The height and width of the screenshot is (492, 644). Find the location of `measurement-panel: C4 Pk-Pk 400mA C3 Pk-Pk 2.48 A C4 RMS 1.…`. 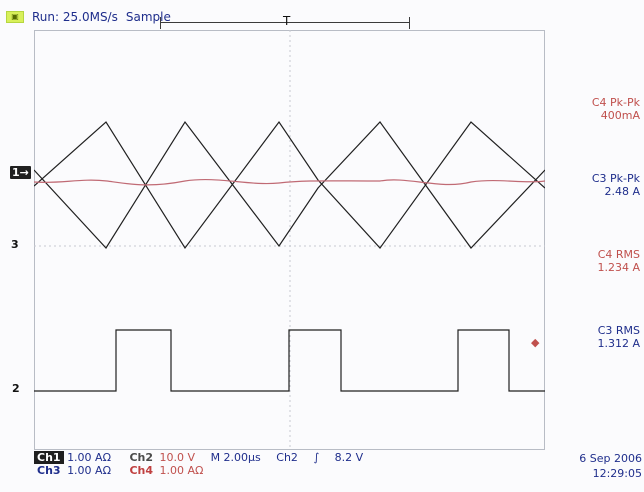

measurement-panel: C4 Pk-Pk 400mA C3 Pk-Pk 2.48 A C4 RMS 1.… is located at coordinates (594, 246).